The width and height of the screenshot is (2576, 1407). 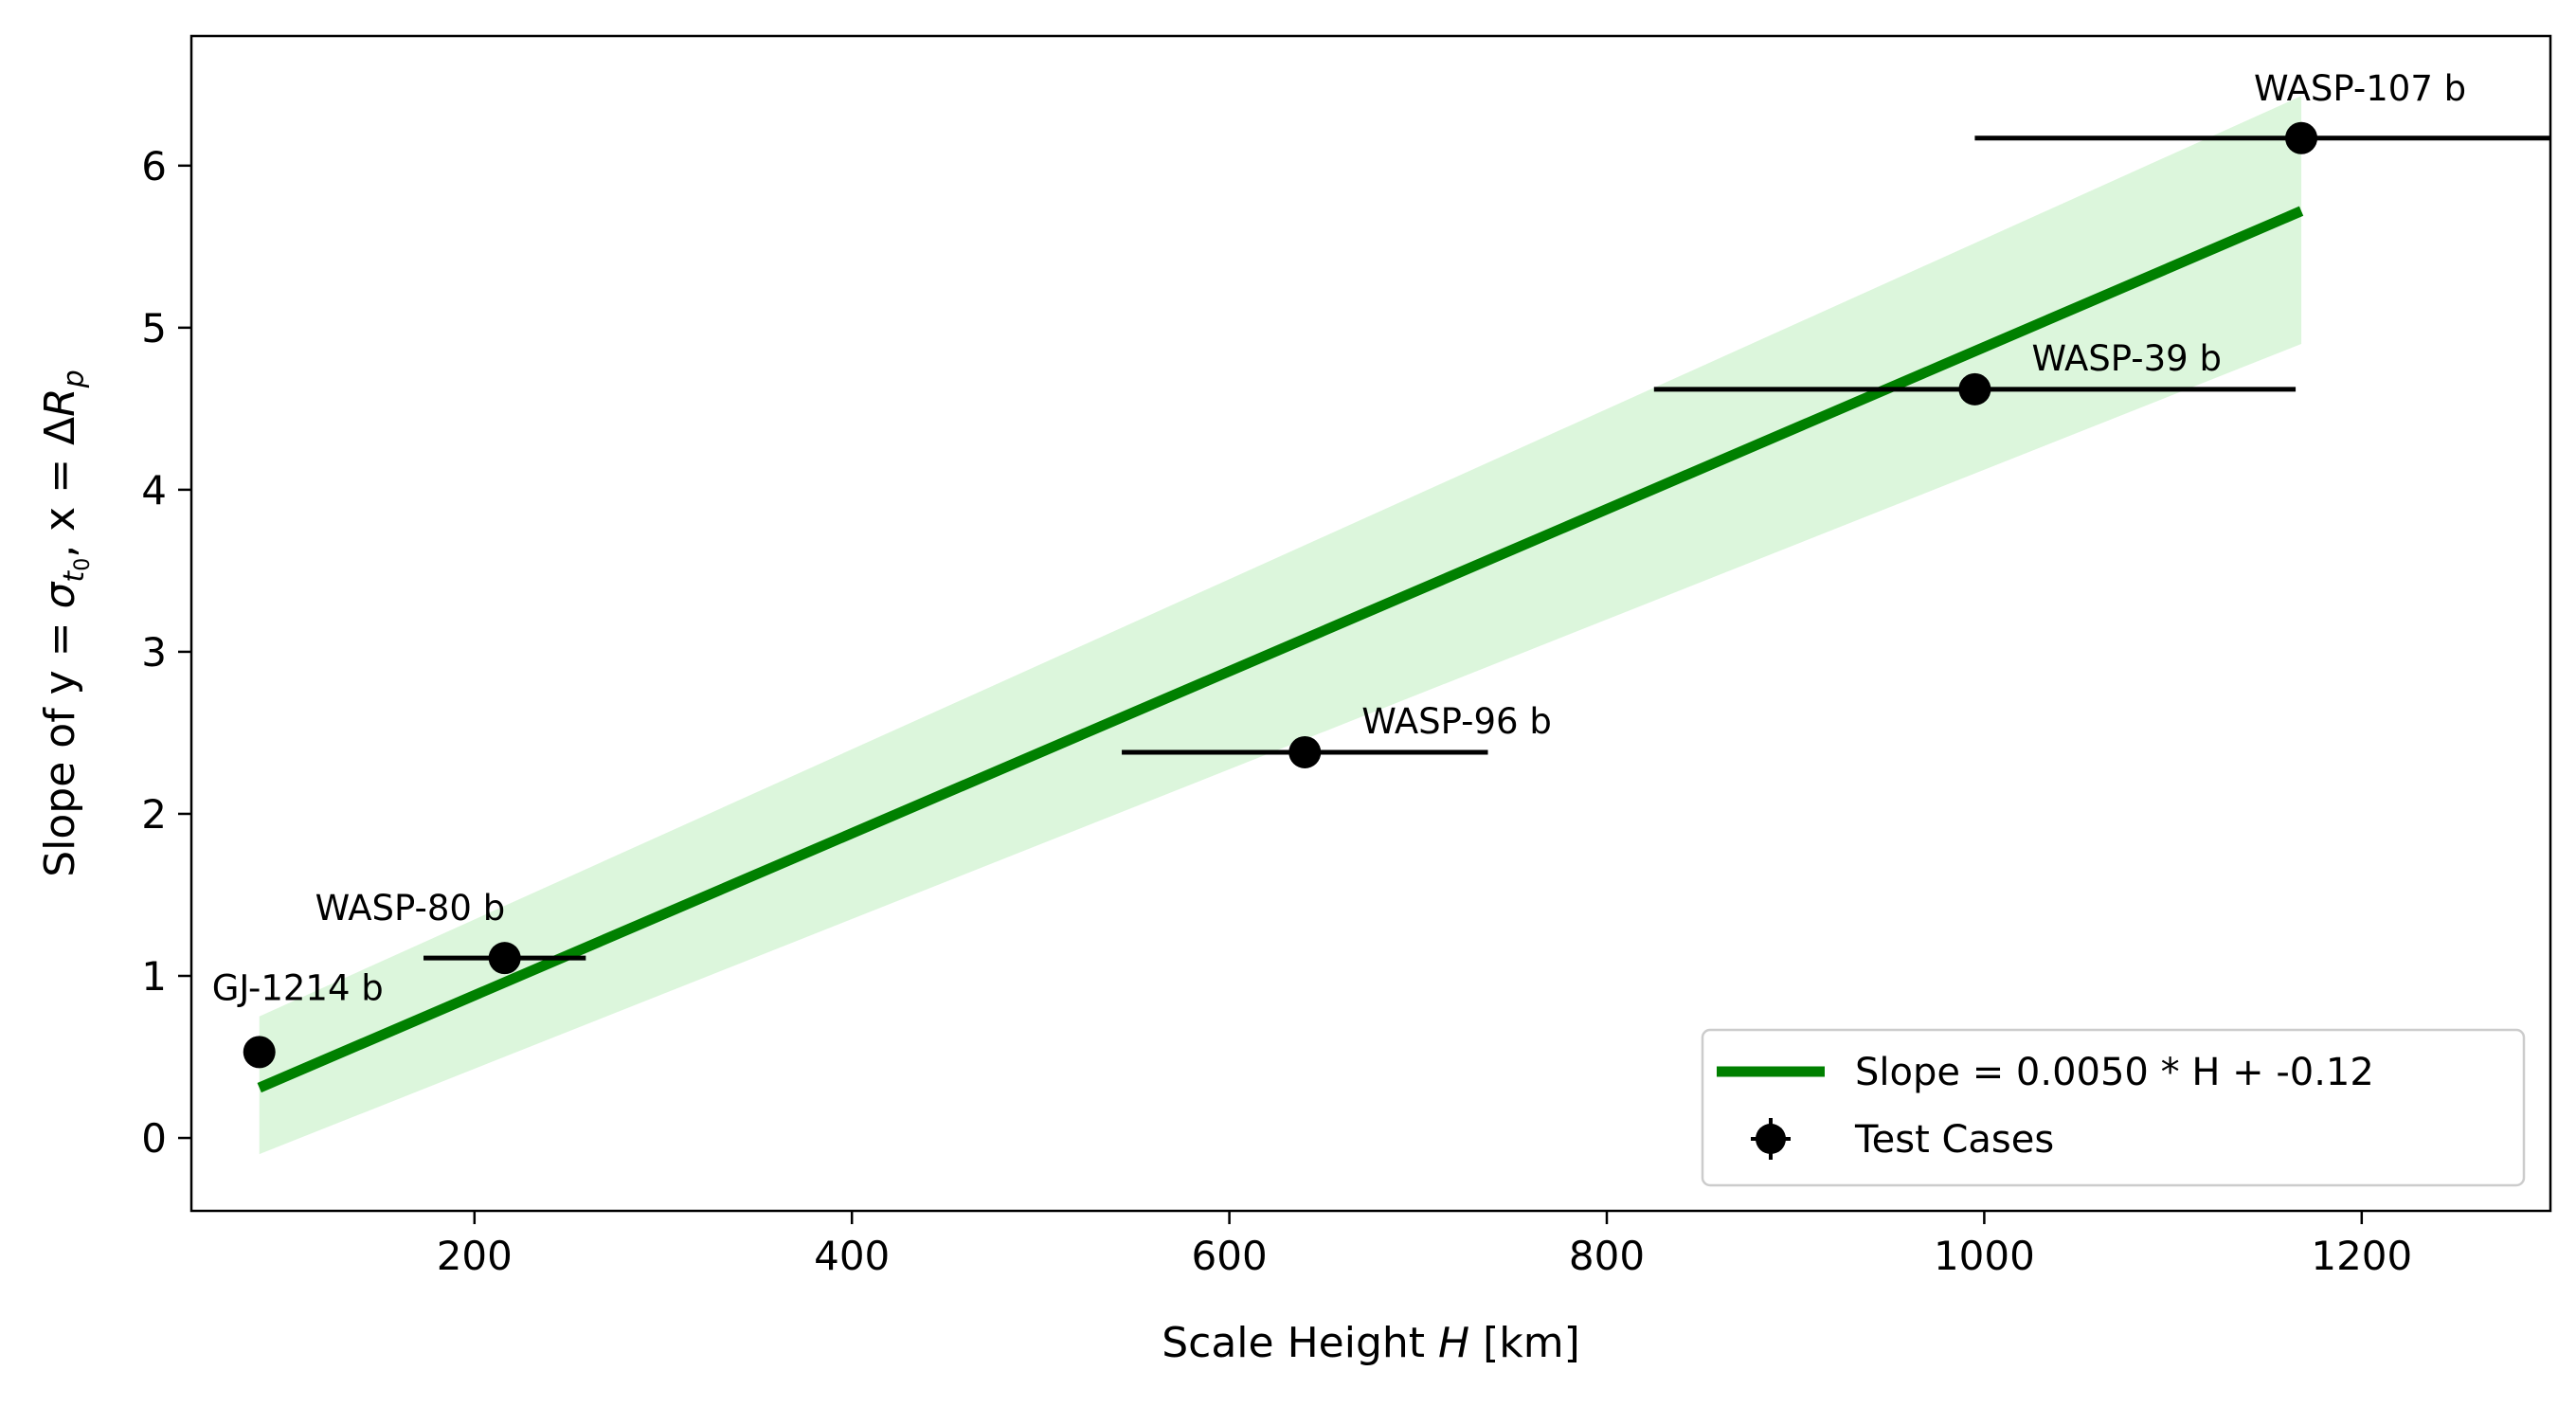 I want to click on x-tick-label: 200, so click(x=475, y=1256).